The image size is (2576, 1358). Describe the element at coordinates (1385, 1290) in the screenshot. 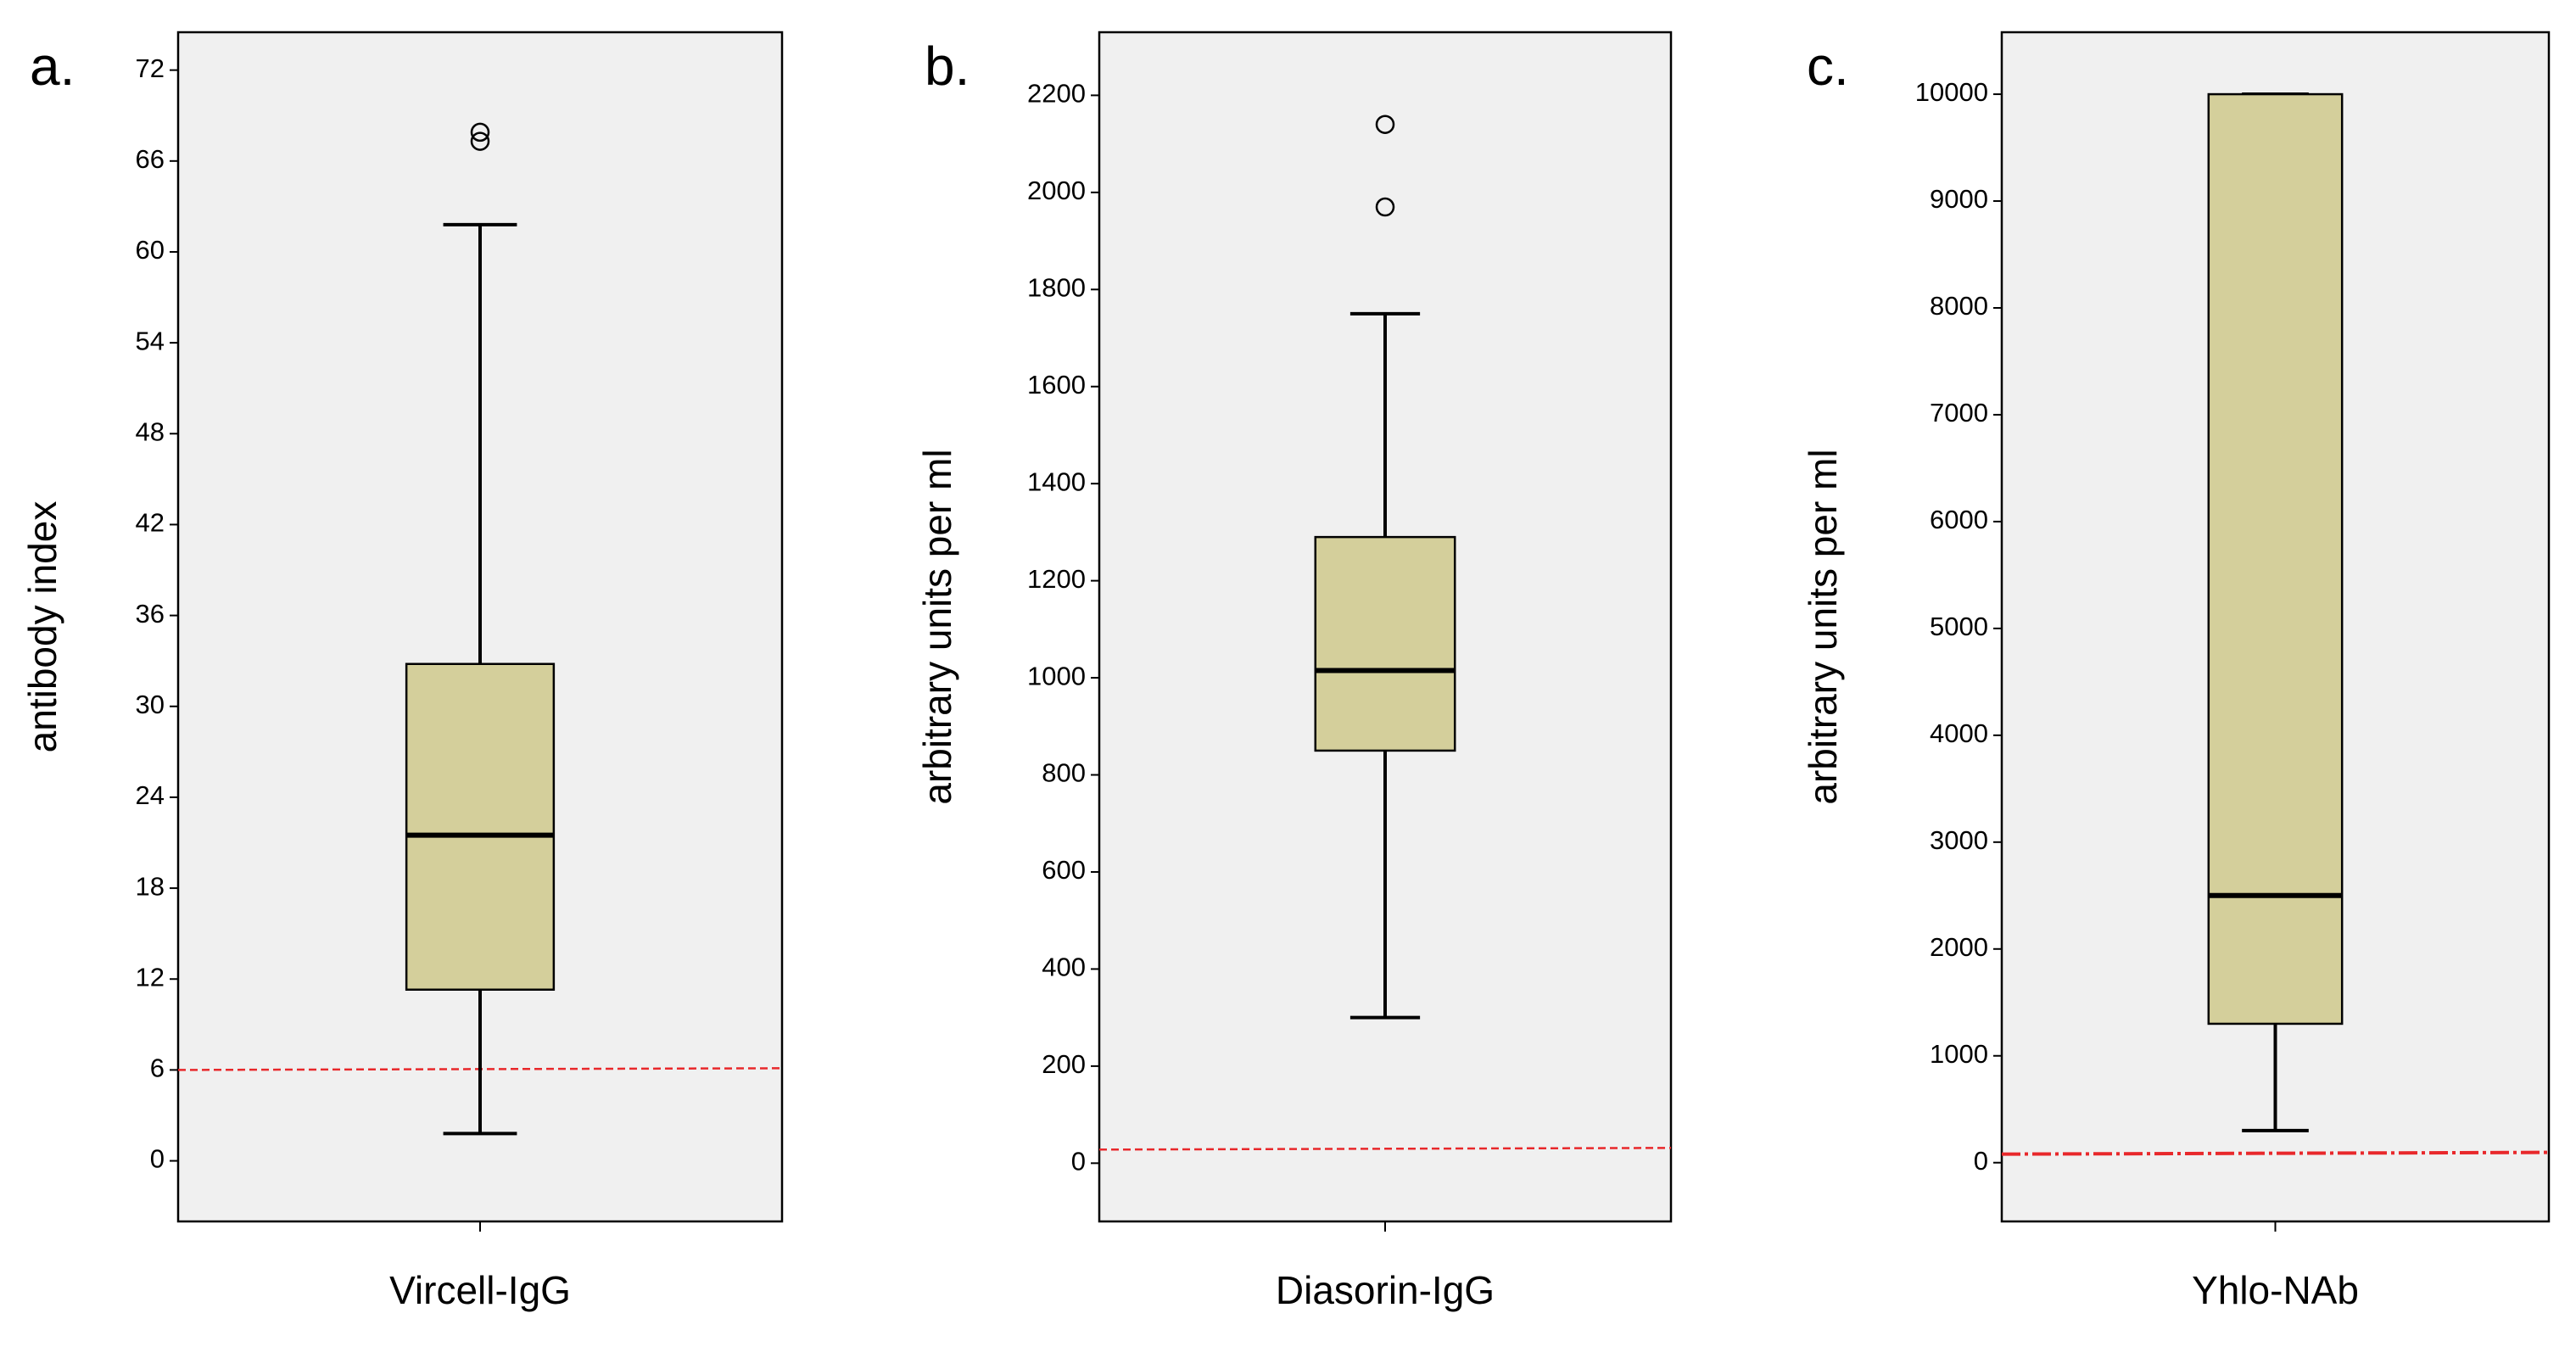

I see `x-category-label: Diasorin-IgG` at that location.